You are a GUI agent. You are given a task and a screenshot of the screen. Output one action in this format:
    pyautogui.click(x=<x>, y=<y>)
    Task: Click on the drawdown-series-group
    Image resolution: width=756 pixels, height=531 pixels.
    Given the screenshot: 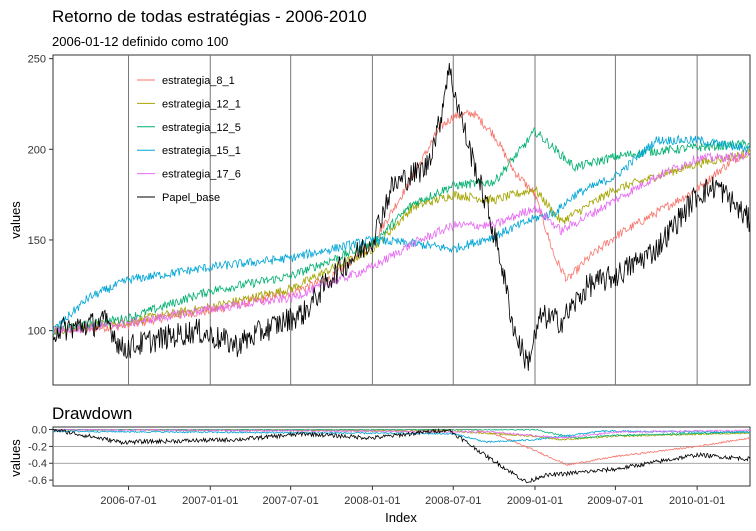 What is the action you would take?
    pyautogui.click(x=401, y=456)
    